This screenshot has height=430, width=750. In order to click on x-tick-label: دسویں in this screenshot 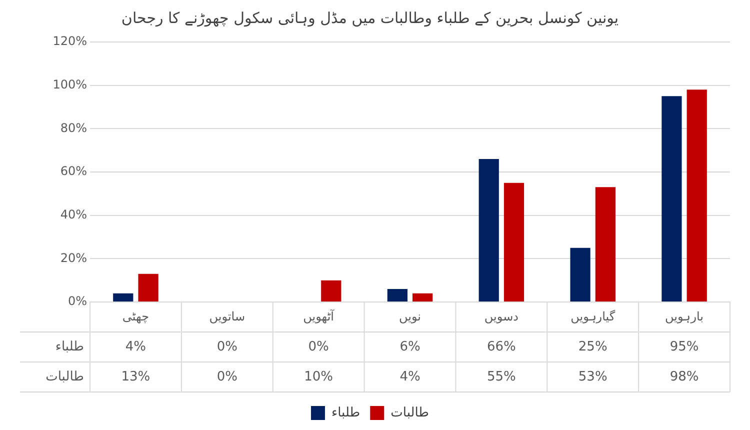, I will do `click(501, 316)`.